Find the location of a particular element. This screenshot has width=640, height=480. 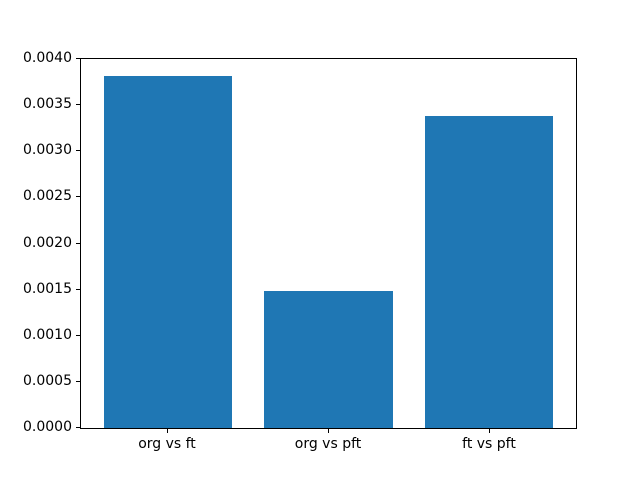

y-tick-label: 0.0035 is located at coordinates (47, 104).